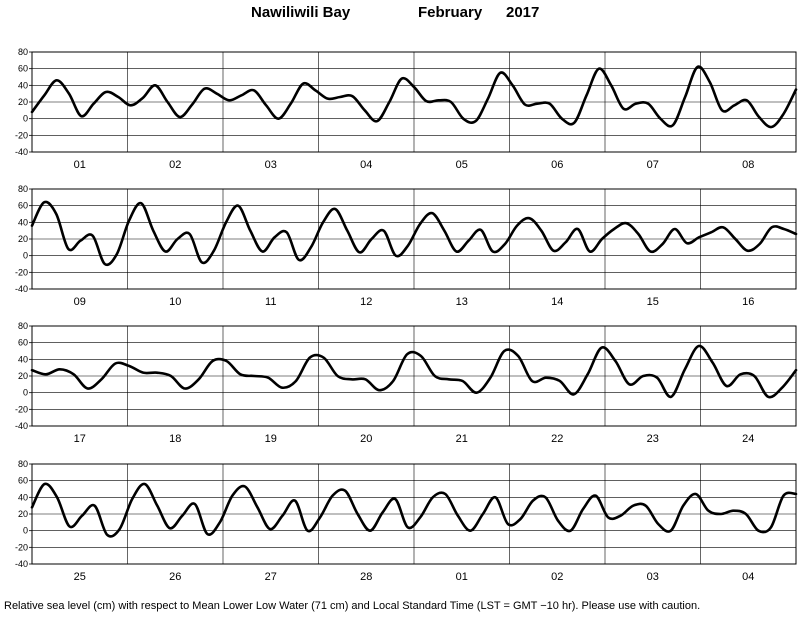 Image resolution: width=800 pixels, height=618 pixels. What do you see at coordinates (80, 302) in the screenshot?
I see `day-label: 09` at bounding box center [80, 302].